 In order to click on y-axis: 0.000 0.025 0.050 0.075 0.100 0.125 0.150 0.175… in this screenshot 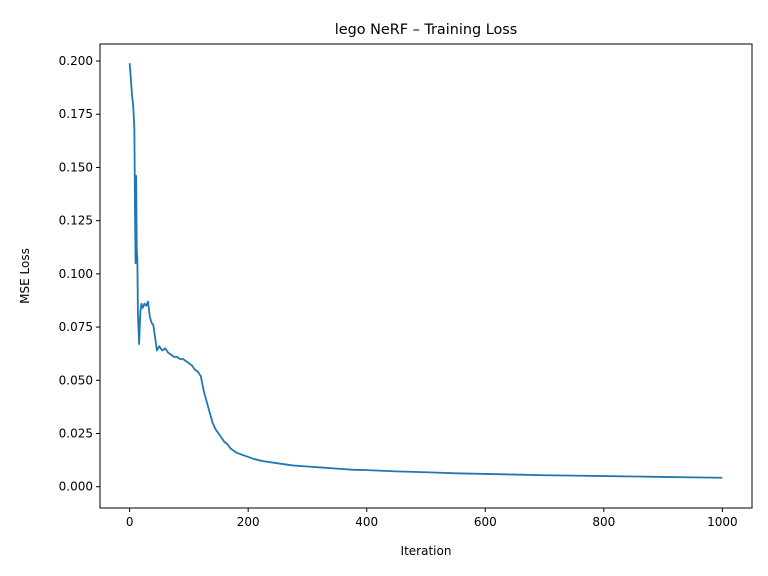, I will do `click(79, 274)`.